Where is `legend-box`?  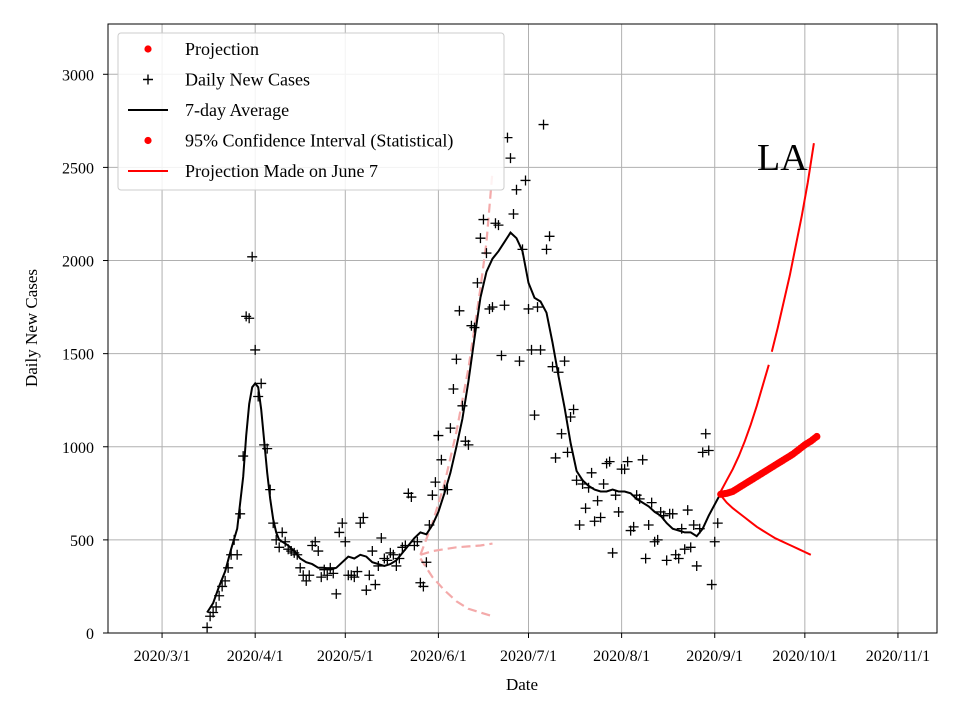
legend-box is located at coordinates (311, 111).